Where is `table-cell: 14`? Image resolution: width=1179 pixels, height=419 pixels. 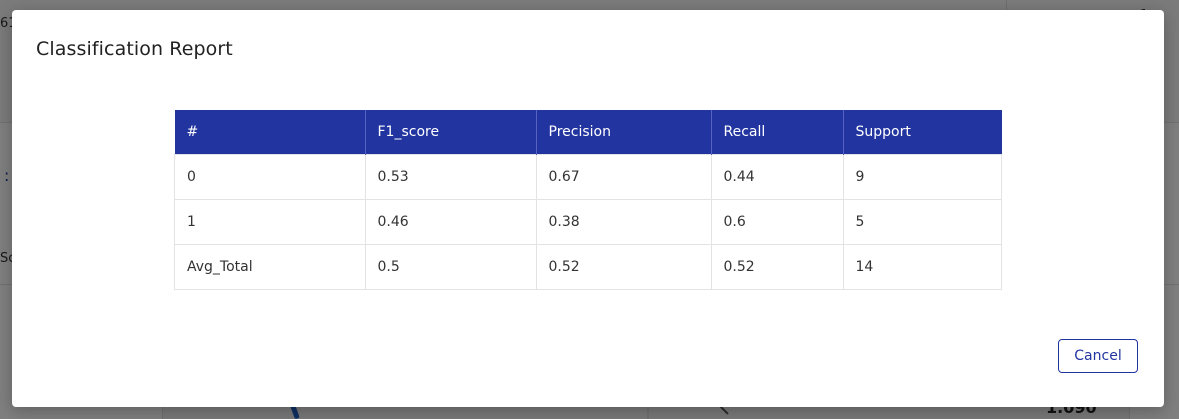 table-cell: 14 is located at coordinates (922, 267).